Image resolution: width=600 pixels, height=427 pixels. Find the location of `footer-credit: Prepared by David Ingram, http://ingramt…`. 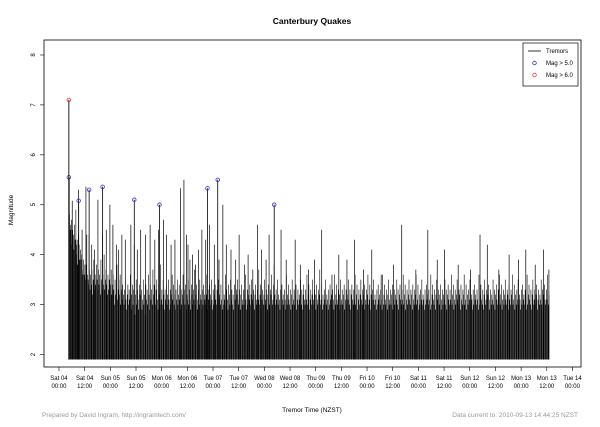

footer-credit: Prepared by David Ingram, http://ingramt… is located at coordinates (114, 415).